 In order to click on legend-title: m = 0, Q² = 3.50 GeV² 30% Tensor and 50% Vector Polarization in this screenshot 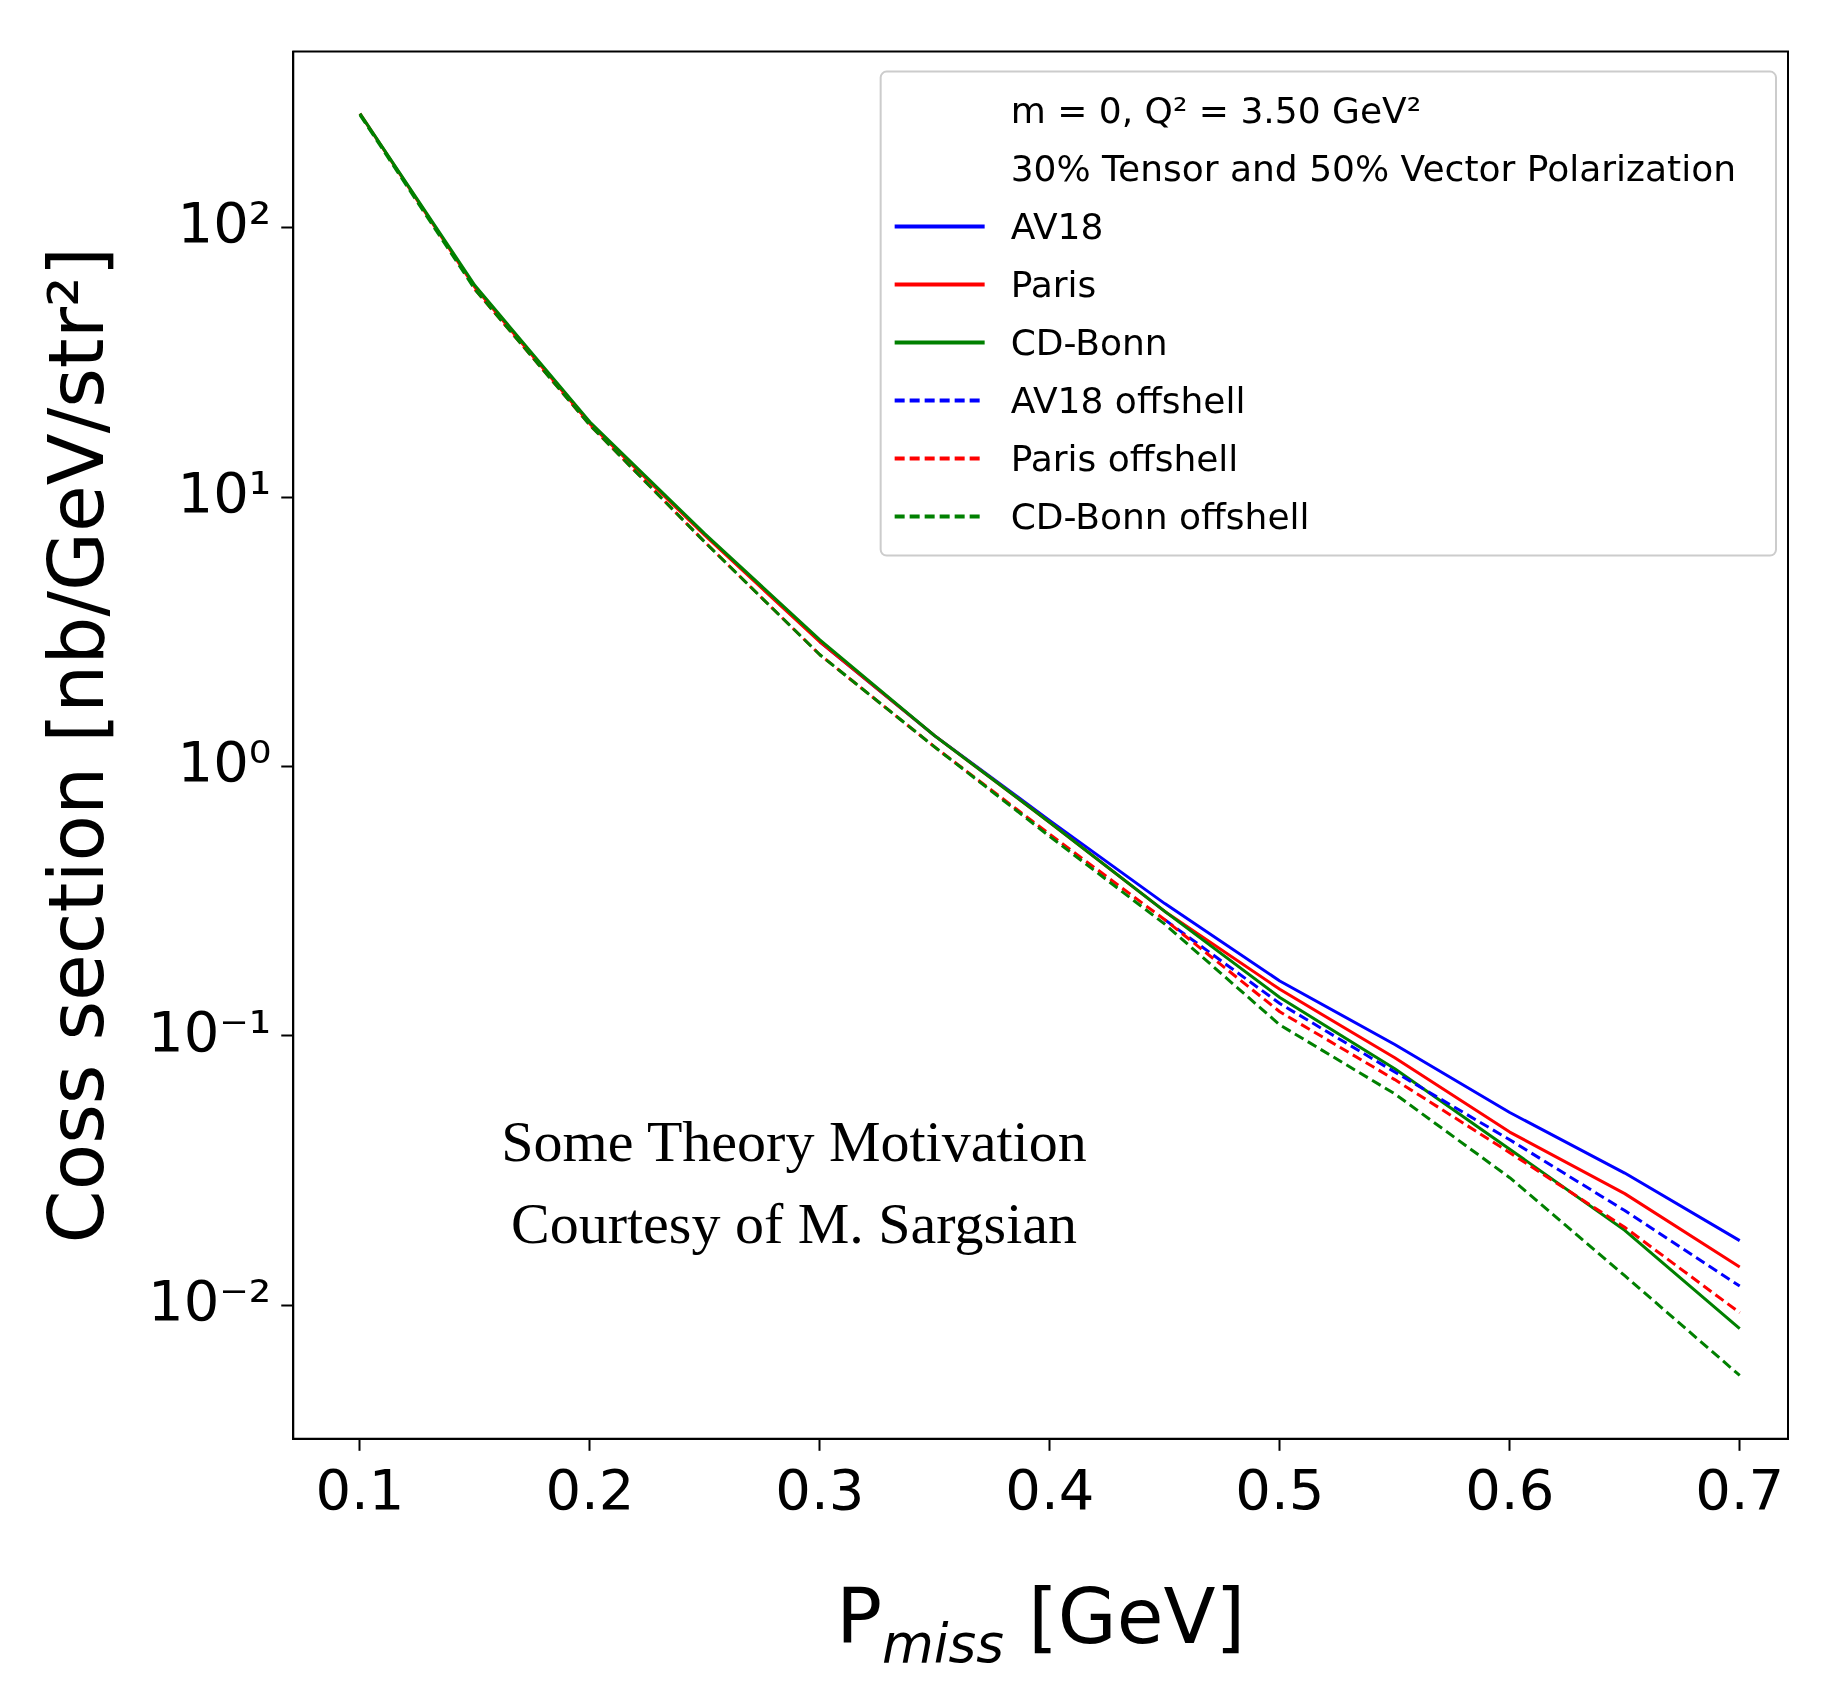, I will do `click(1373, 140)`.